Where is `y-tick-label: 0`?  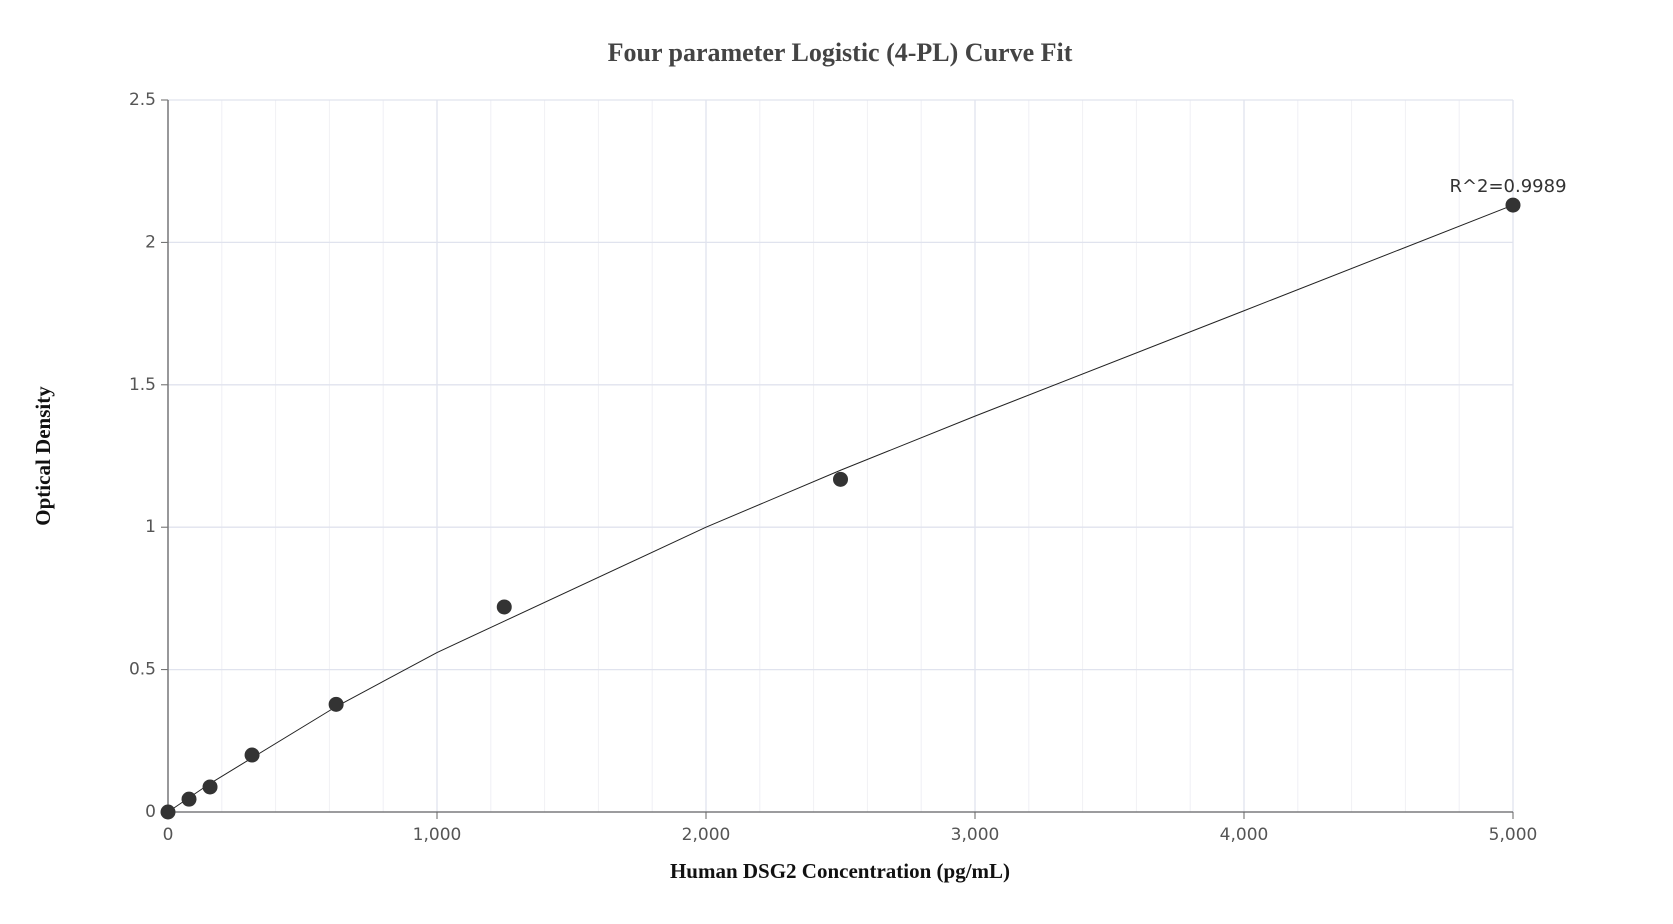 y-tick-label: 0 is located at coordinates (150, 812).